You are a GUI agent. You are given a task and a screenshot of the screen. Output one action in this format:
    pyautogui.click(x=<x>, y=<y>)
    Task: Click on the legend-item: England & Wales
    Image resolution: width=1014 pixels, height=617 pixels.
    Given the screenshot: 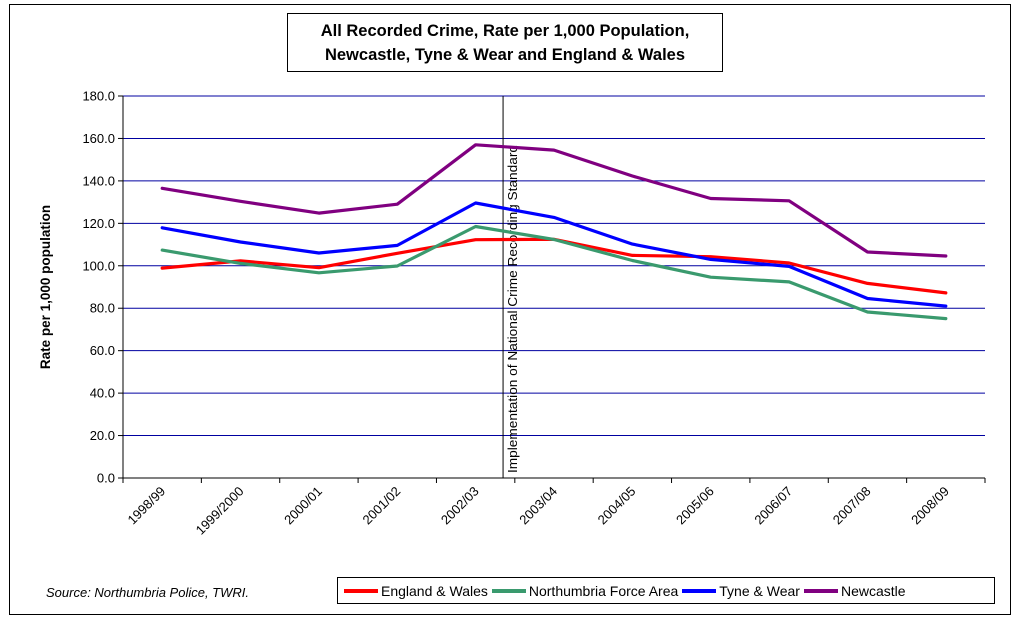 What is the action you would take?
    pyautogui.click(x=416, y=591)
    